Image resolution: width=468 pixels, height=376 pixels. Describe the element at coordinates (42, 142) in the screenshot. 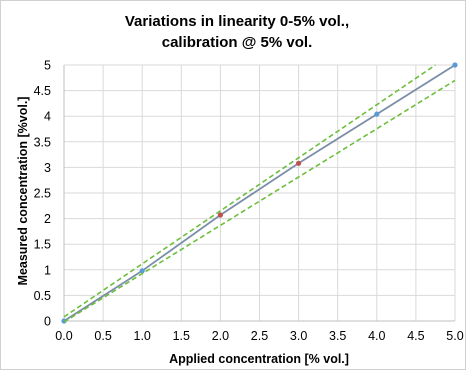

I see `y-tick-label: 3.5` at that location.